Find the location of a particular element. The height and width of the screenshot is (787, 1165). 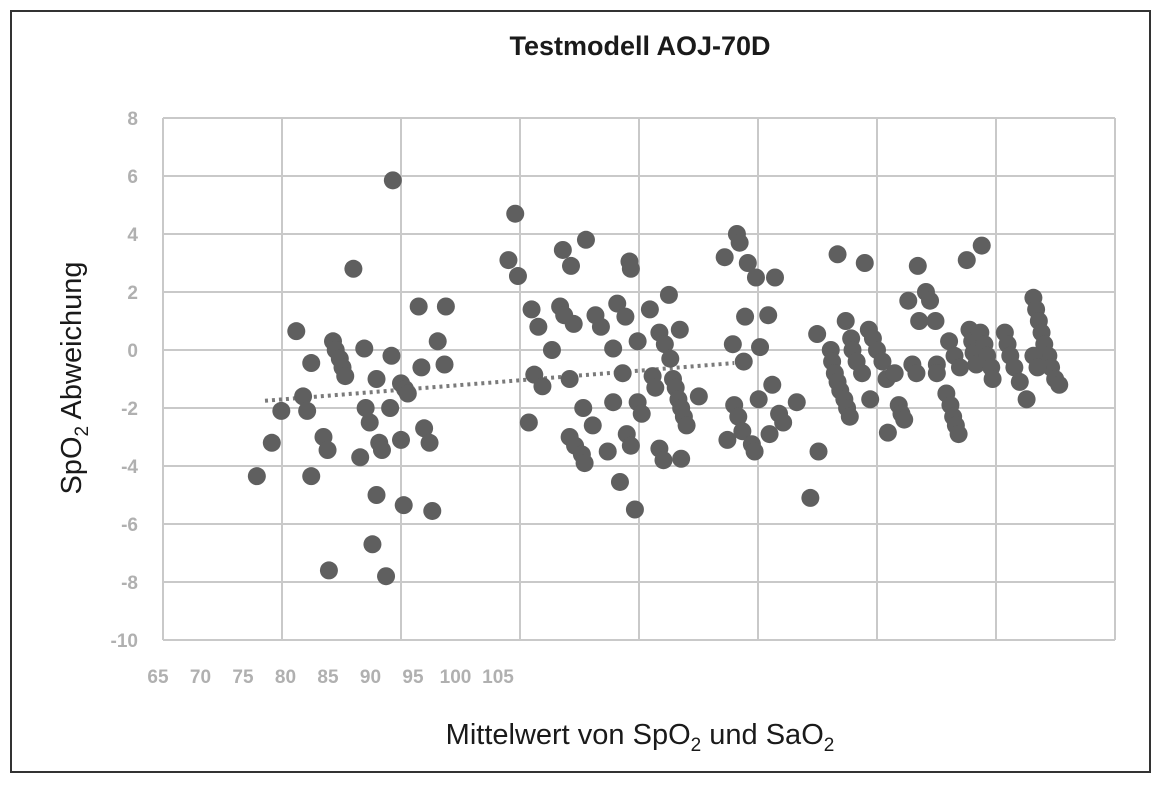

y-axis-label-subscript: 2 is located at coordinates (82, 431).